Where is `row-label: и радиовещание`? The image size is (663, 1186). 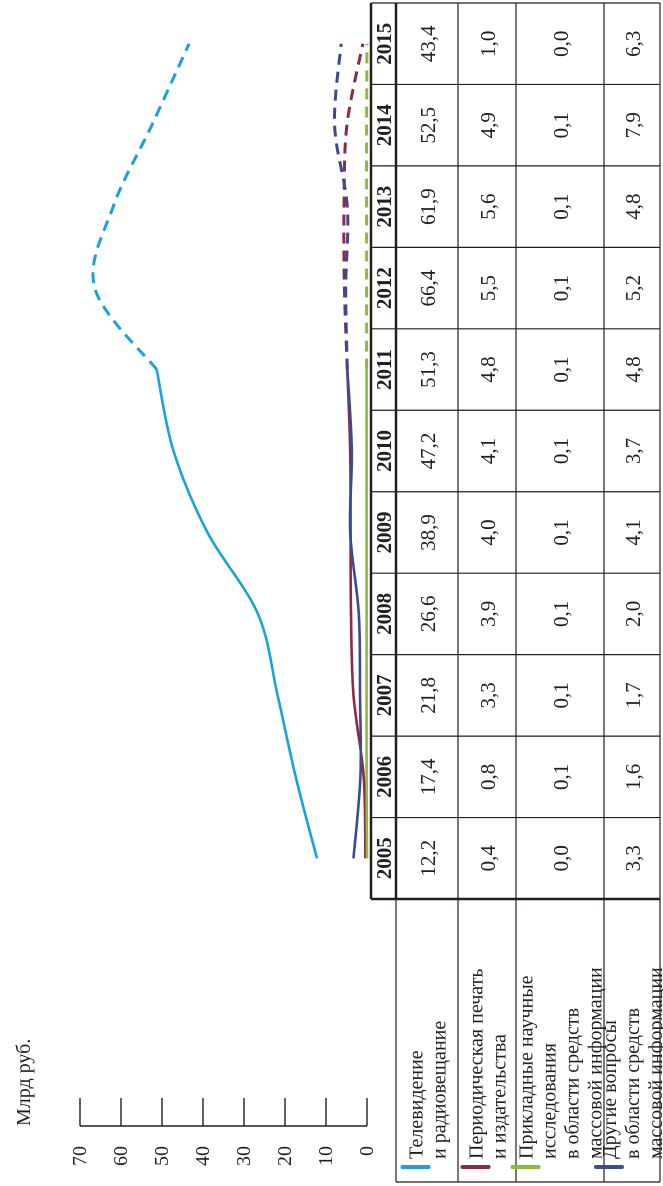 row-label: и радиовещание is located at coordinates (440, 1090).